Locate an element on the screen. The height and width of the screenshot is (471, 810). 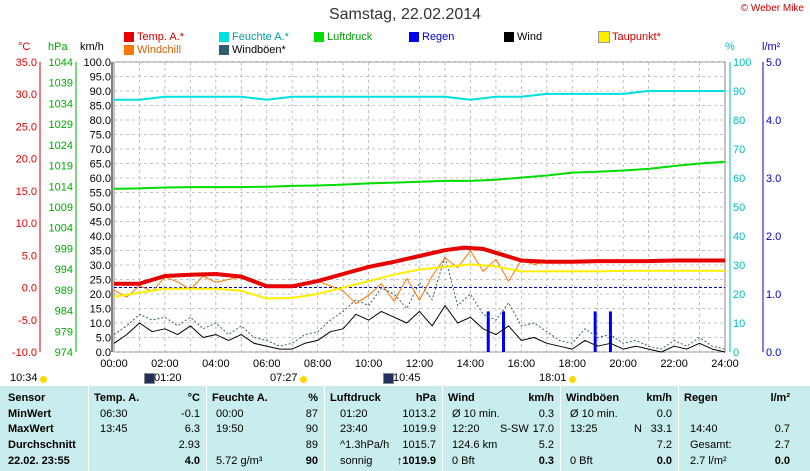
temp-axis-unit: °C is located at coordinates (24, 47).